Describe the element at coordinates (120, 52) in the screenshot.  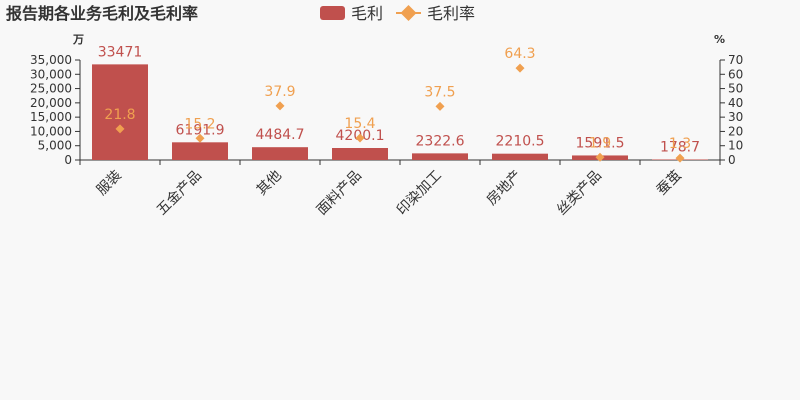
I see `bar-label-0: 33471` at that location.